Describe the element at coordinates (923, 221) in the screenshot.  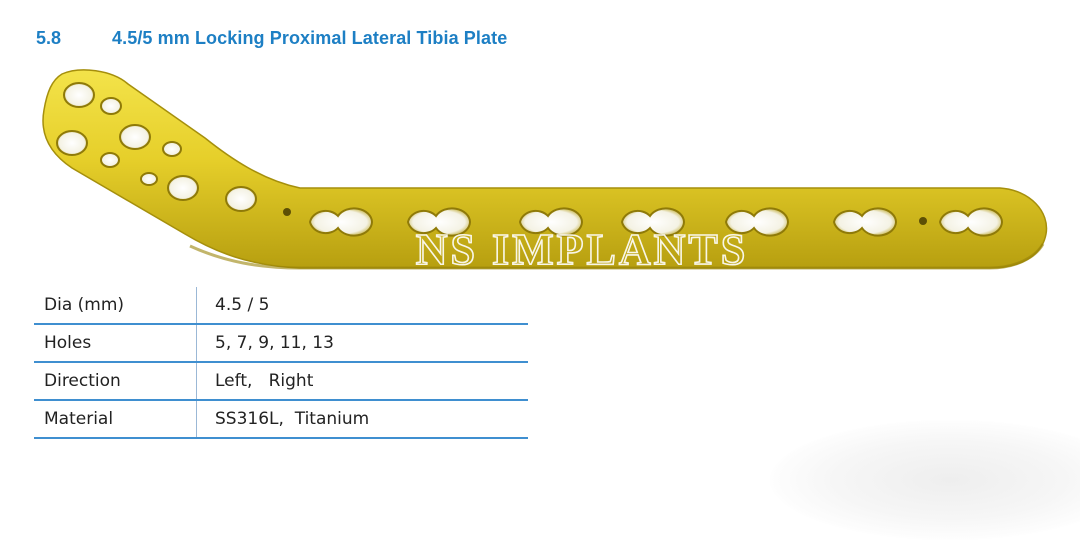
I see `shaft-kwire-hole` at that location.